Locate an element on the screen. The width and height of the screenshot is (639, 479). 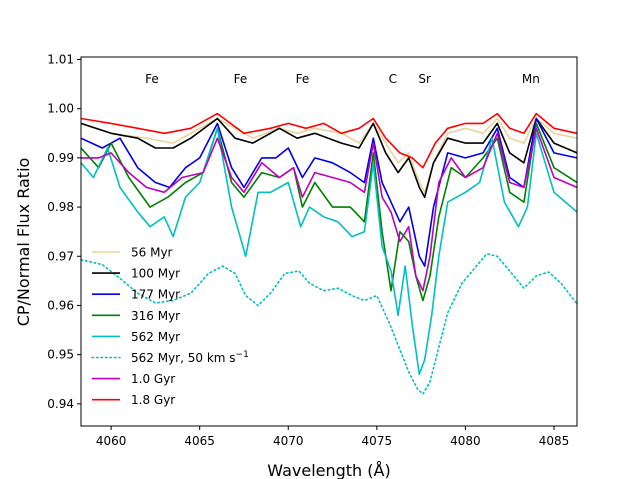
x-tick-label-4: 4080 is located at coordinates (465, 441).